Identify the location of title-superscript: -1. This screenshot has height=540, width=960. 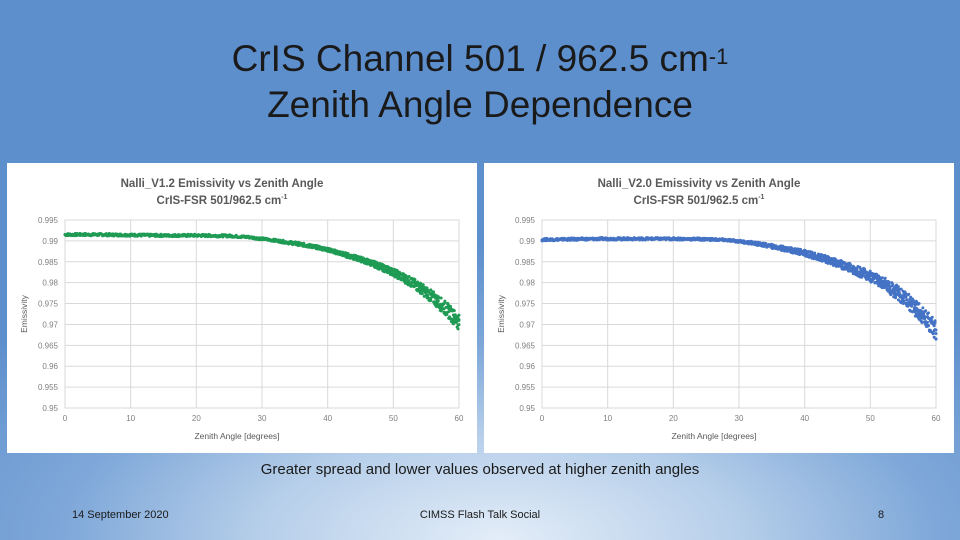
(718, 56).